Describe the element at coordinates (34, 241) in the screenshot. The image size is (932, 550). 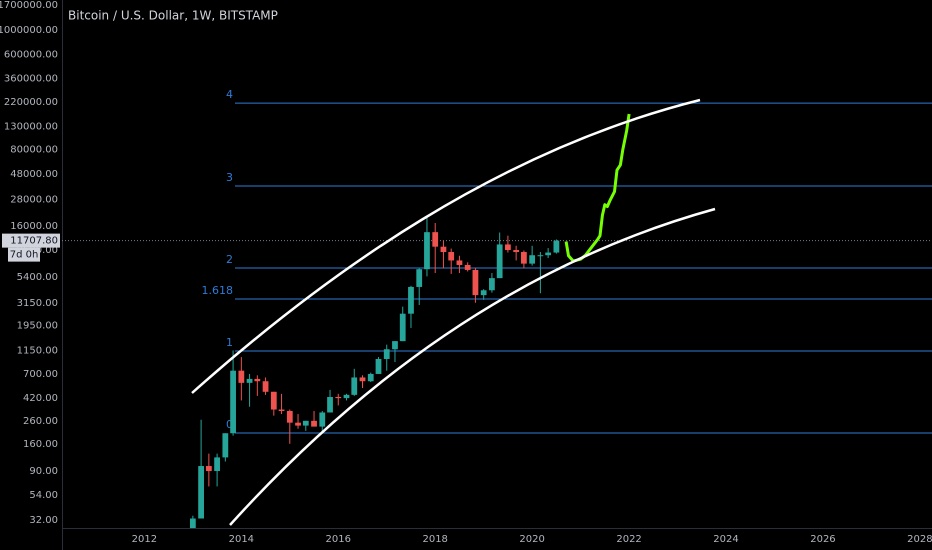
I see `last-price-label: 11707.80` at that location.